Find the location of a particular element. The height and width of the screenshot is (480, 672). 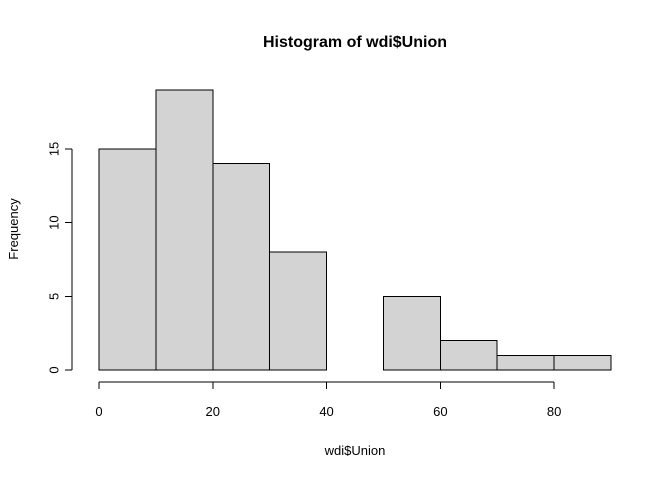

y-tick-label-3: 10 is located at coordinates (54, 222).